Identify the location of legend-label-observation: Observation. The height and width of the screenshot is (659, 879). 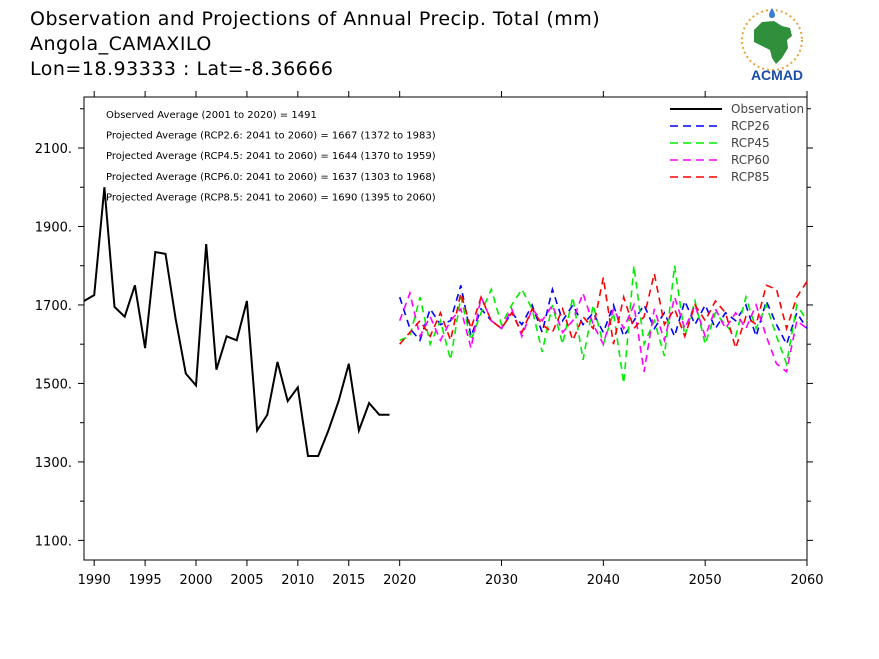
(767, 109).